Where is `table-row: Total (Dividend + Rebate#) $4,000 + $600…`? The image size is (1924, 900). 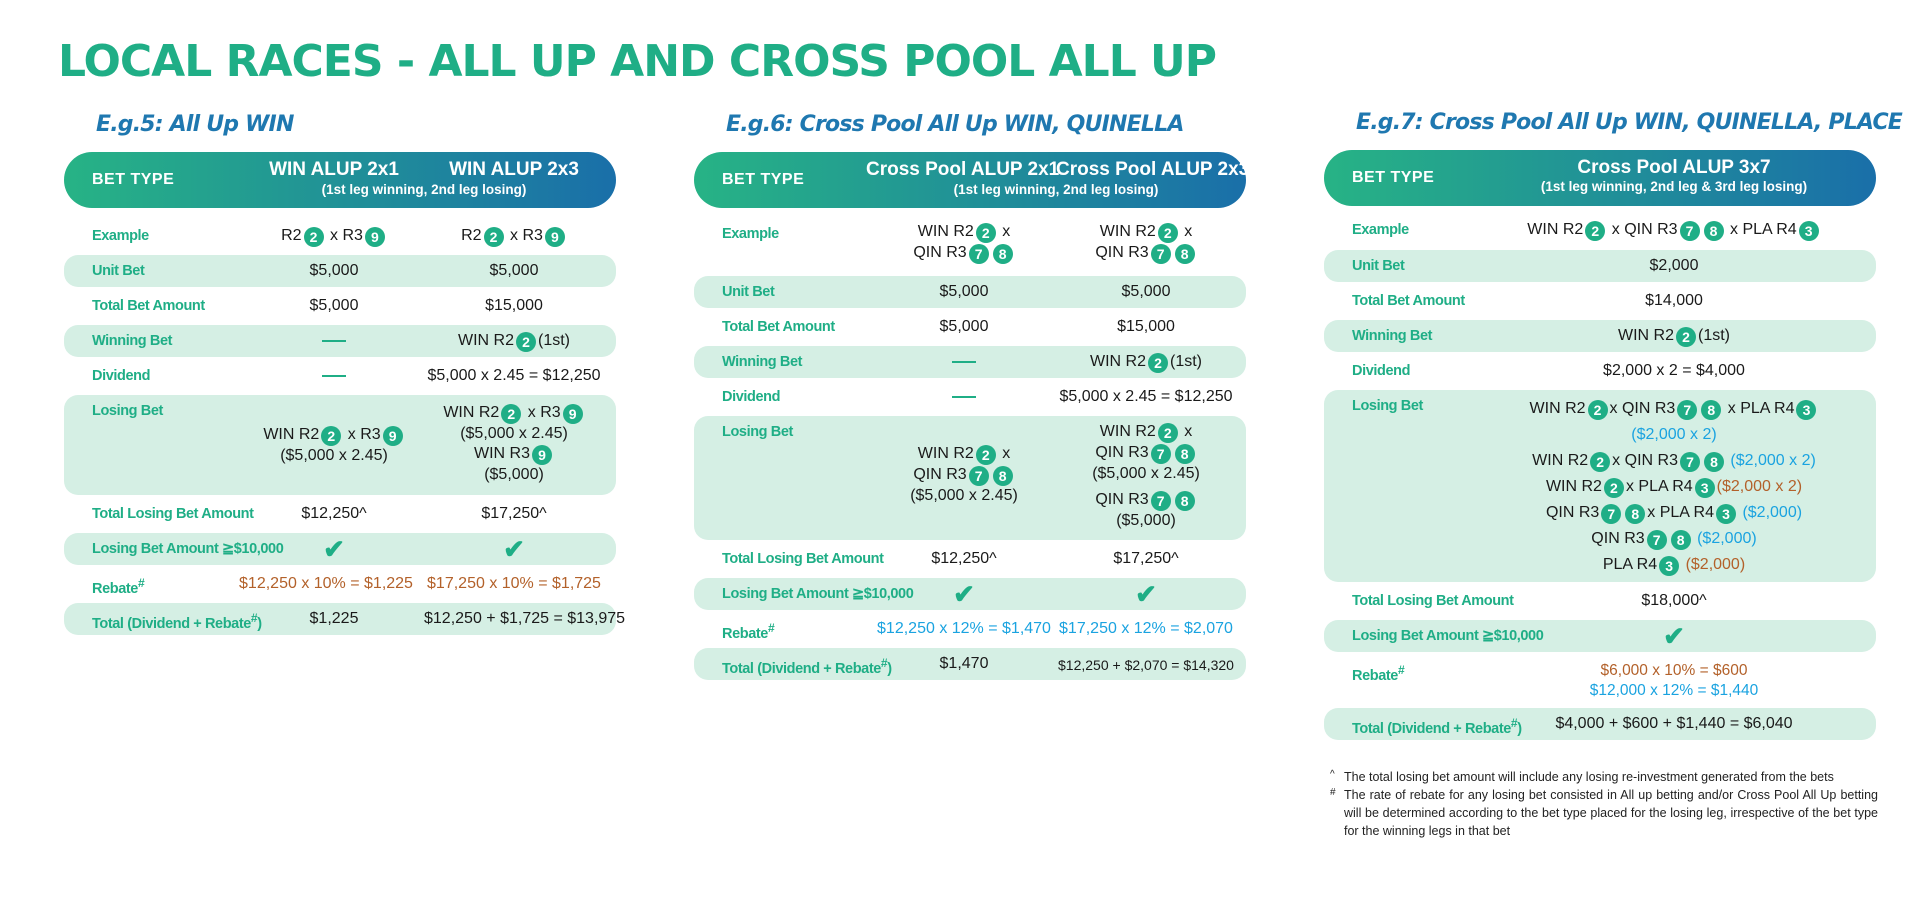
table-row: Total (Dividend + Rebate#) $4,000 + $600… is located at coordinates (1600, 724).